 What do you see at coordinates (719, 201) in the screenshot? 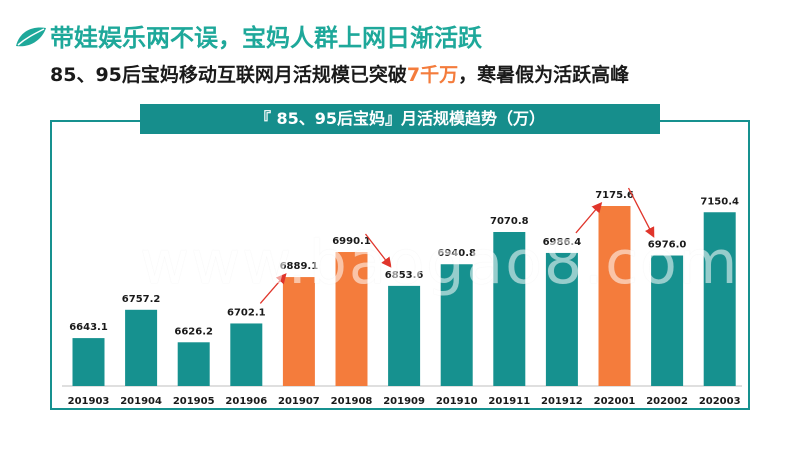
I see `value-label-202003: 7150.4` at bounding box center [719, 201].